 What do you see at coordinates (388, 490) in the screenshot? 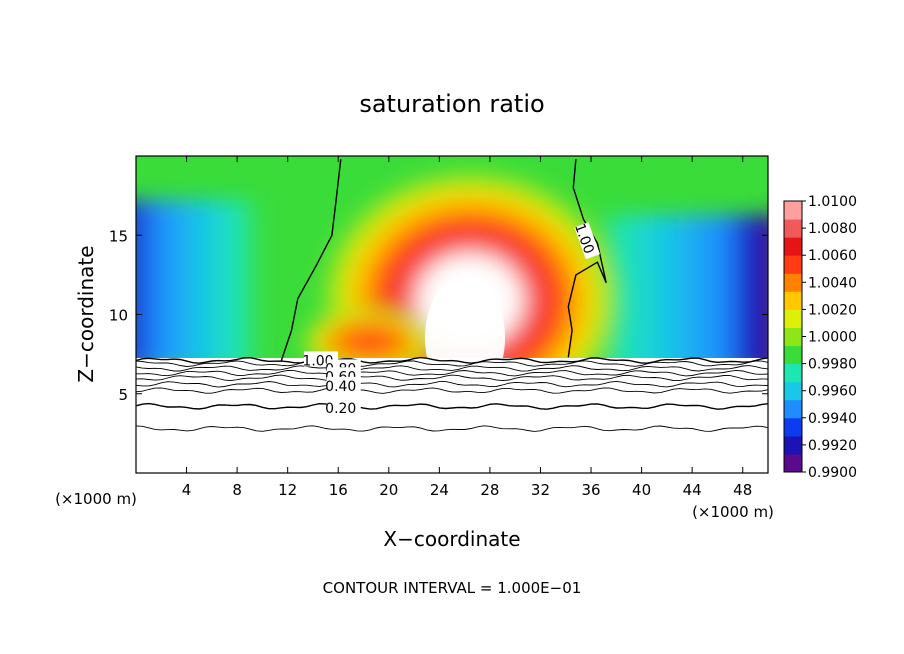
I see `x-tick-label: 20` at bounding box center [388, 490].